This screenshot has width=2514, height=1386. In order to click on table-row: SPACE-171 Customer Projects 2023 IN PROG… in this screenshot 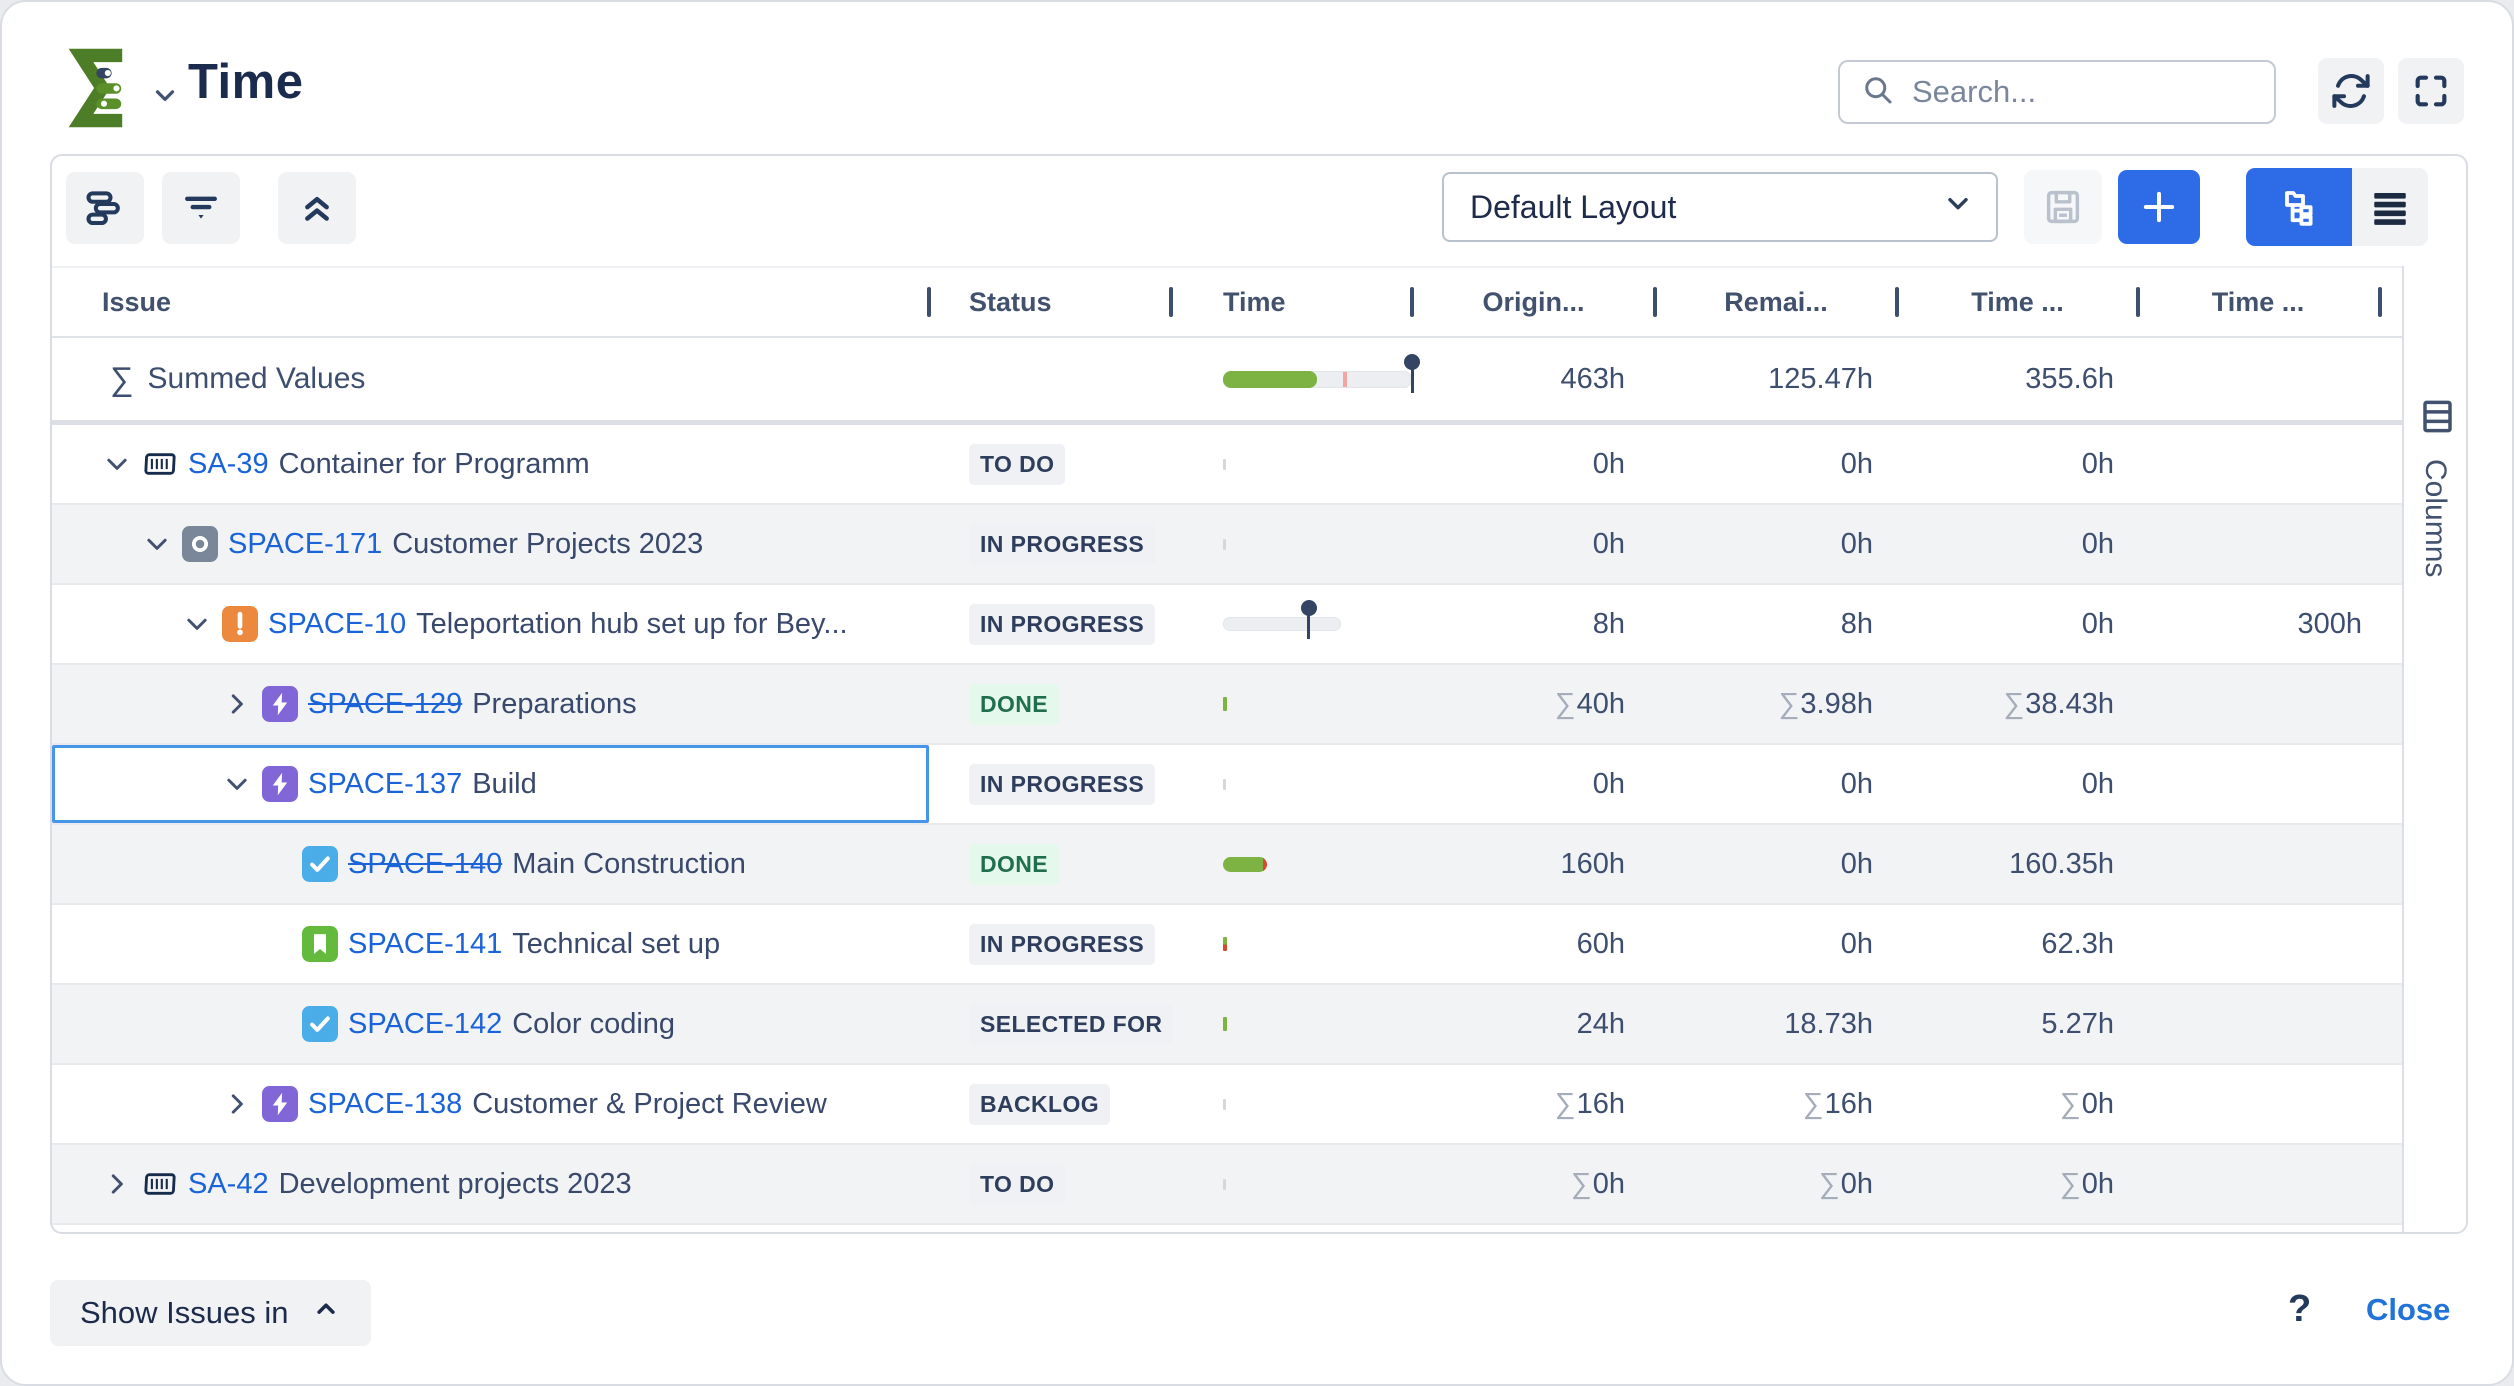, I will do `click(1227, 545)`.